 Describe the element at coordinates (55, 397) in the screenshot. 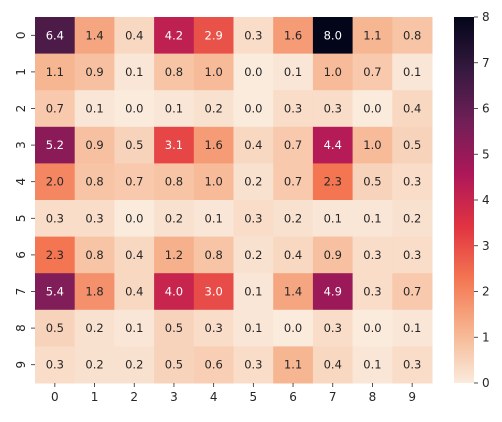

I see `x-tick-label: 0` at that location.